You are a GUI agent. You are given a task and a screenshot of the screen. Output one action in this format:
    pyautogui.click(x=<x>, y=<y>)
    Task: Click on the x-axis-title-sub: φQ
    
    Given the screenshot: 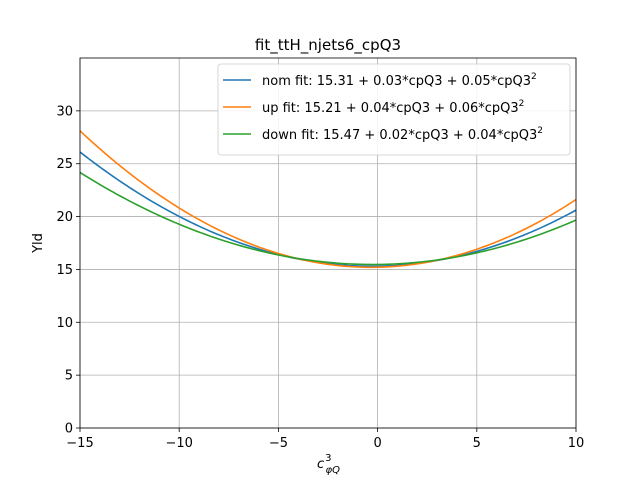 What is the action you would take?
    pyautogui.click(x=333, y=470)
    